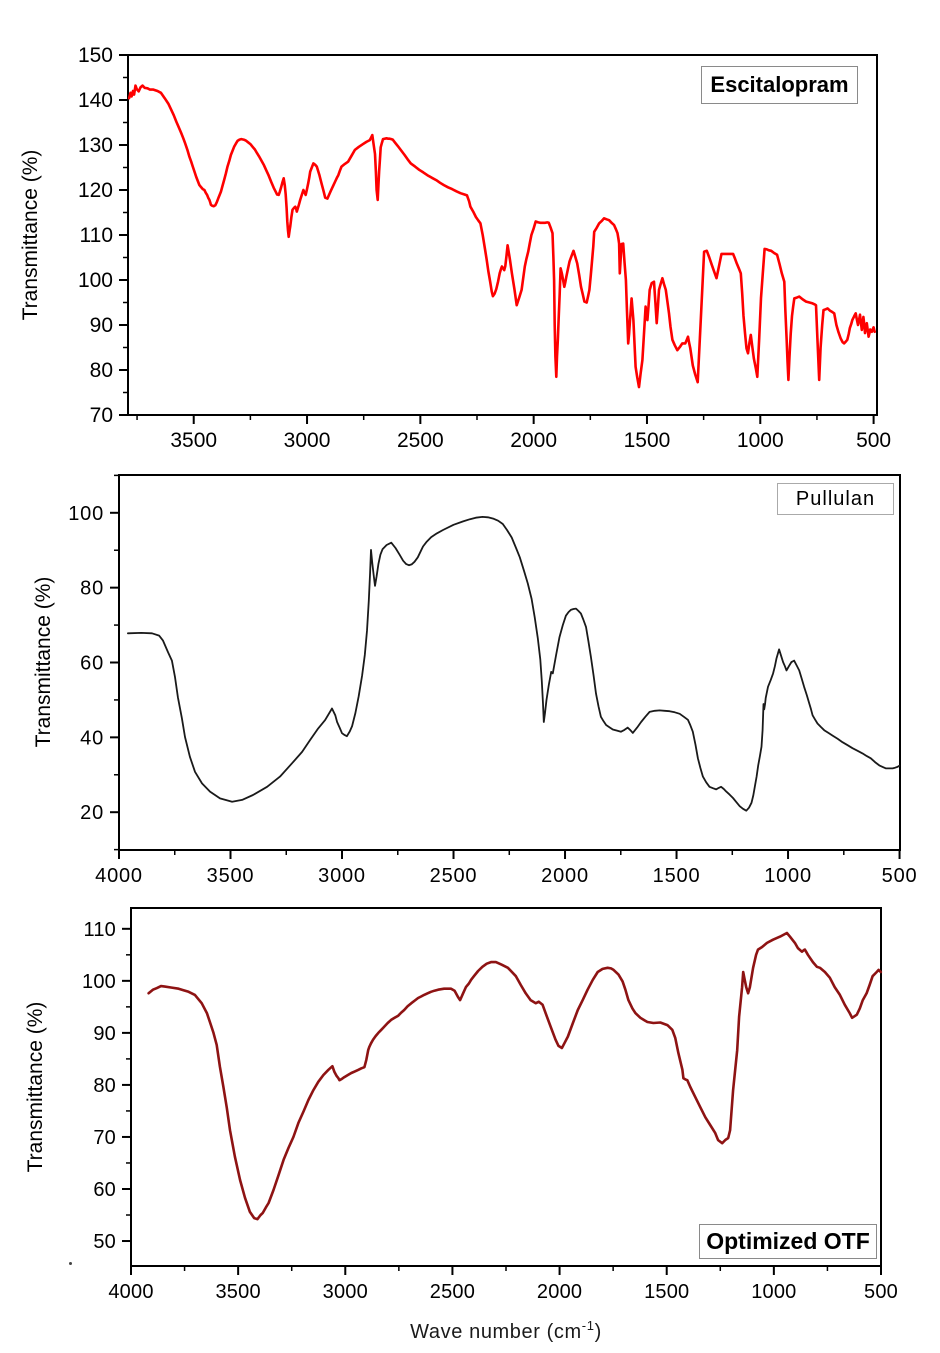 Image resolution: width=940 pixels, height=1353 pixels. Describe the element at coordinates (96, 235) in the screenshot. I see `chart1-y-tick-label: 110` at that location.